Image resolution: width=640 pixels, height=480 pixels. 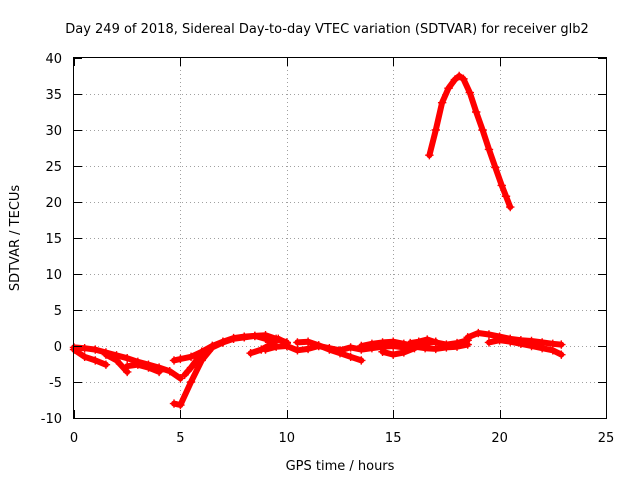 I want to click on y-tick-label: -5, so click(x=55, y=383).